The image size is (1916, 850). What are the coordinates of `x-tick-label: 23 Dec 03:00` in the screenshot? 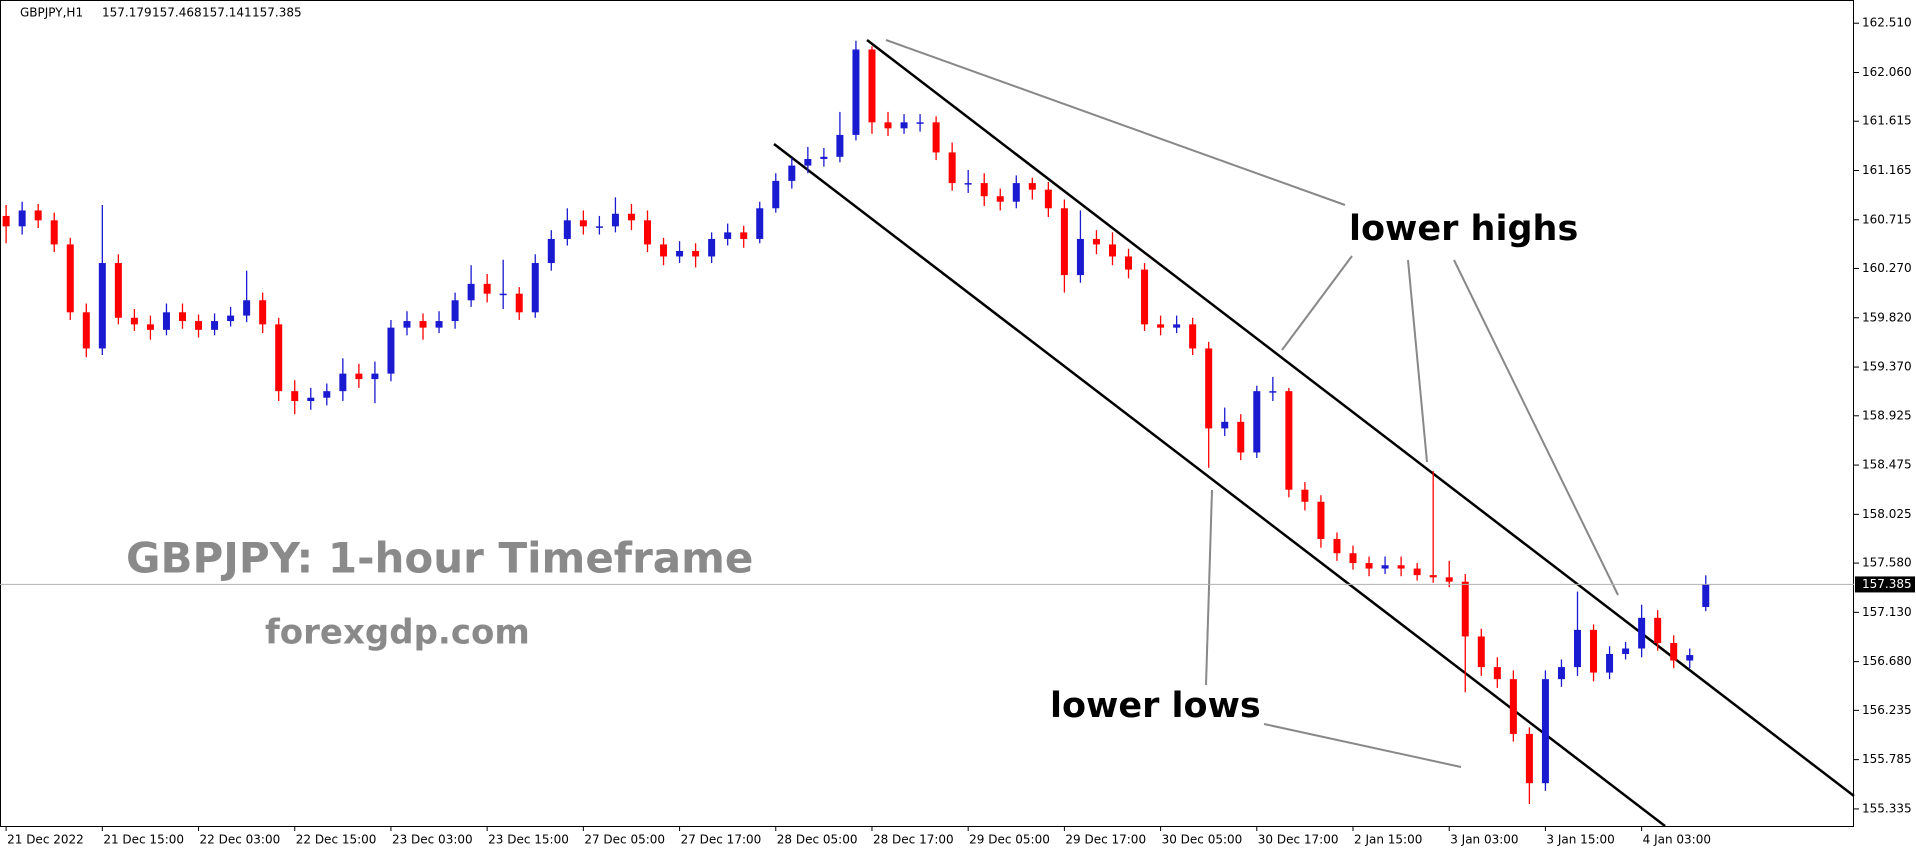 It's located at (432, 840).